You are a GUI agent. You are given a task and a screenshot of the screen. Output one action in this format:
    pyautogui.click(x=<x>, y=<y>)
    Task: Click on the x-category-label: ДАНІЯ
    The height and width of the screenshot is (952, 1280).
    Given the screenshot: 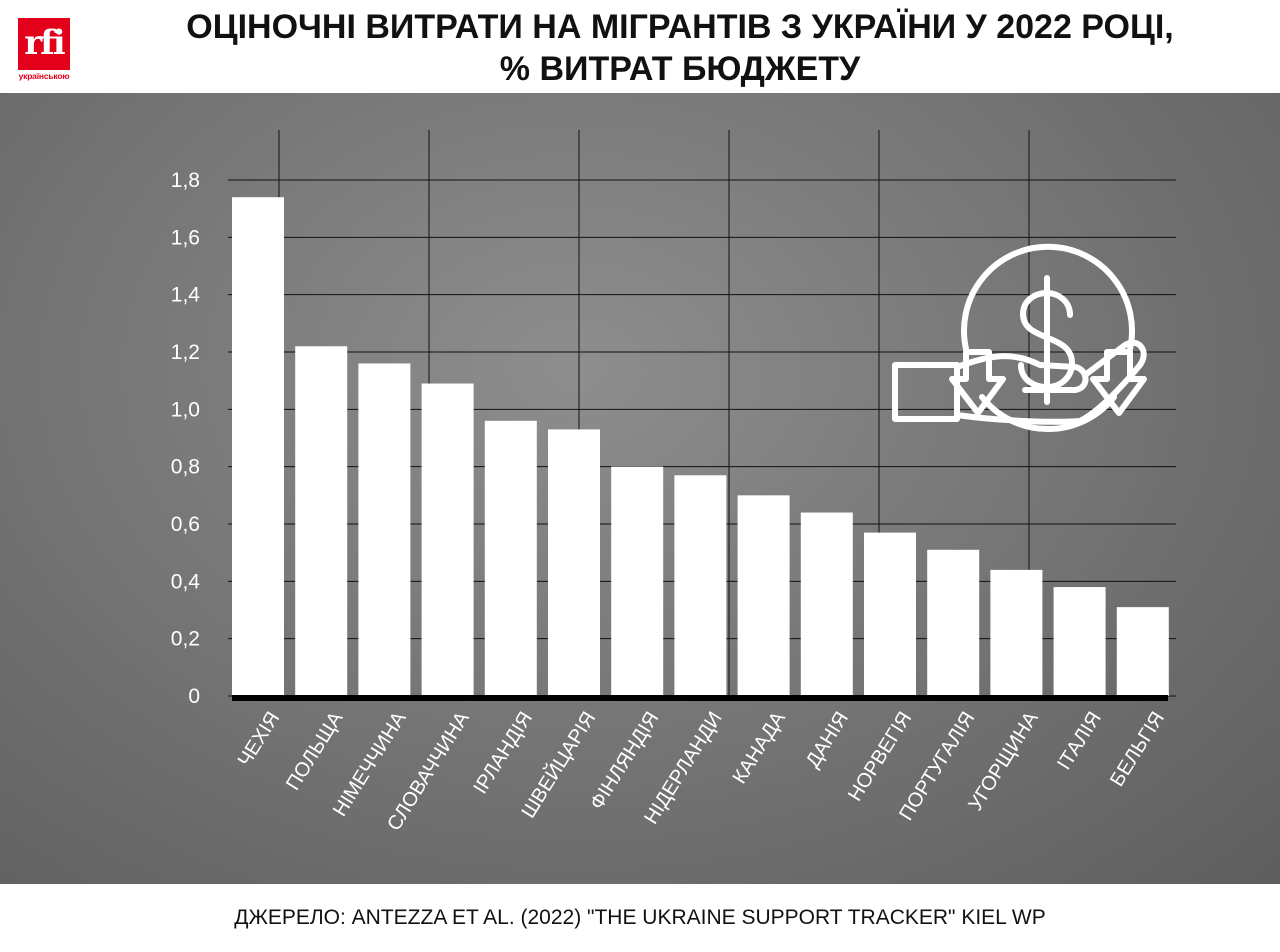 What is the action you would take?
    pyautogui.click(x=827, y=740)
    